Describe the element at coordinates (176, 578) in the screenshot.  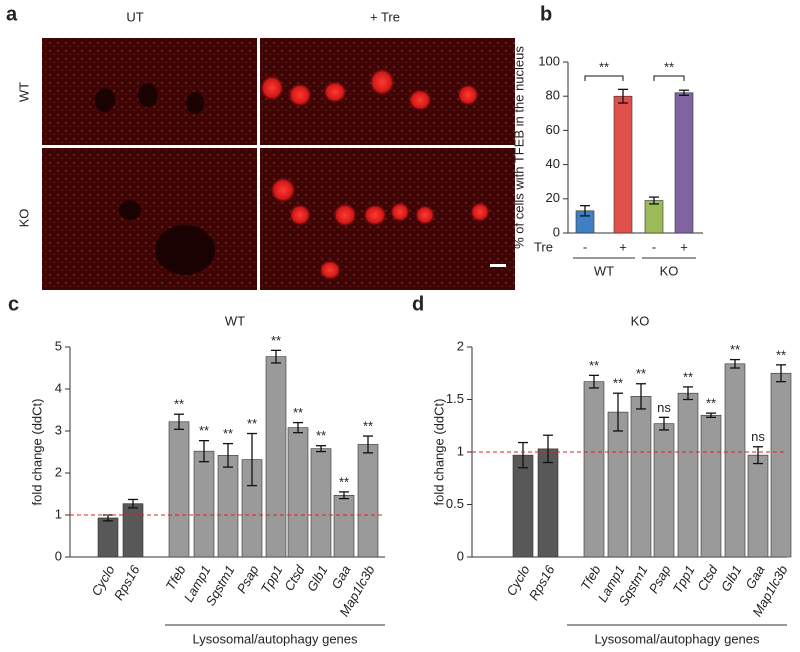
I see `x-tick-label: Tfeb` at that location.